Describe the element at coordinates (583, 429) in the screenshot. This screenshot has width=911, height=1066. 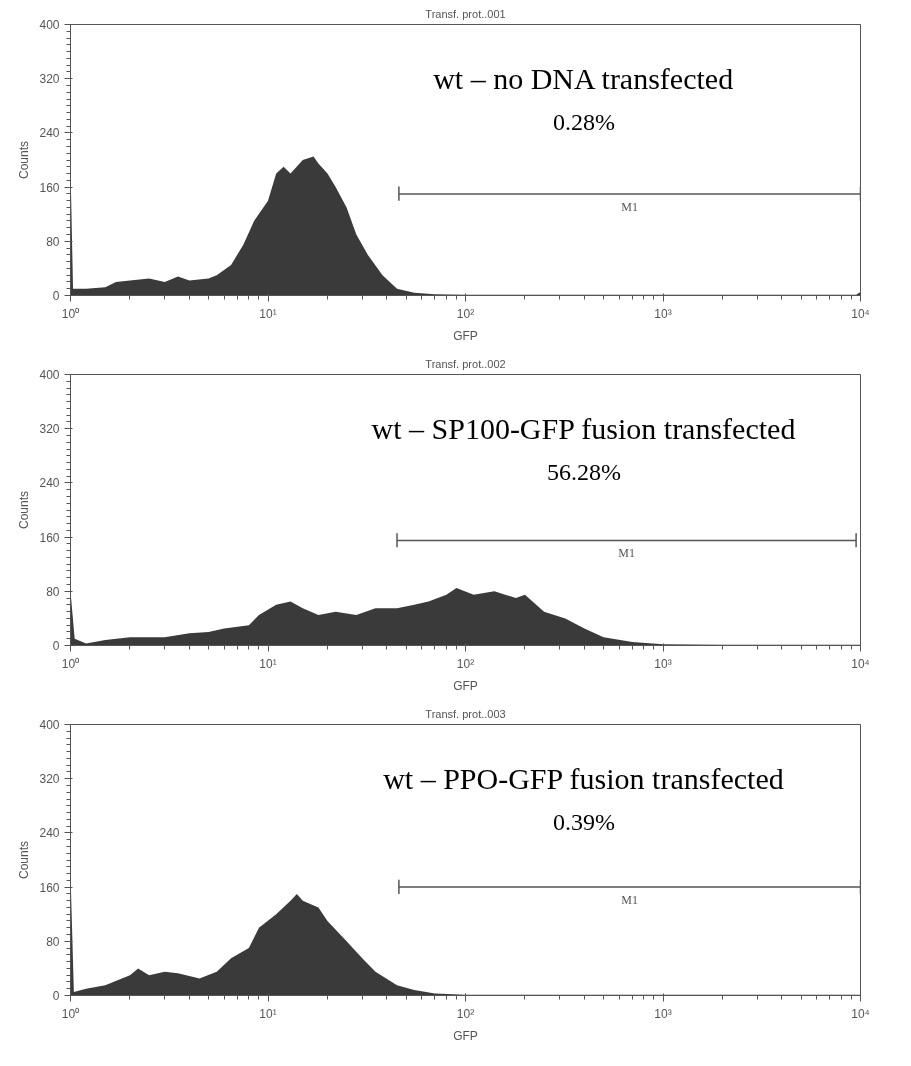
I see `annotation: wt – SP100-GFP fusion transfected` at that location.